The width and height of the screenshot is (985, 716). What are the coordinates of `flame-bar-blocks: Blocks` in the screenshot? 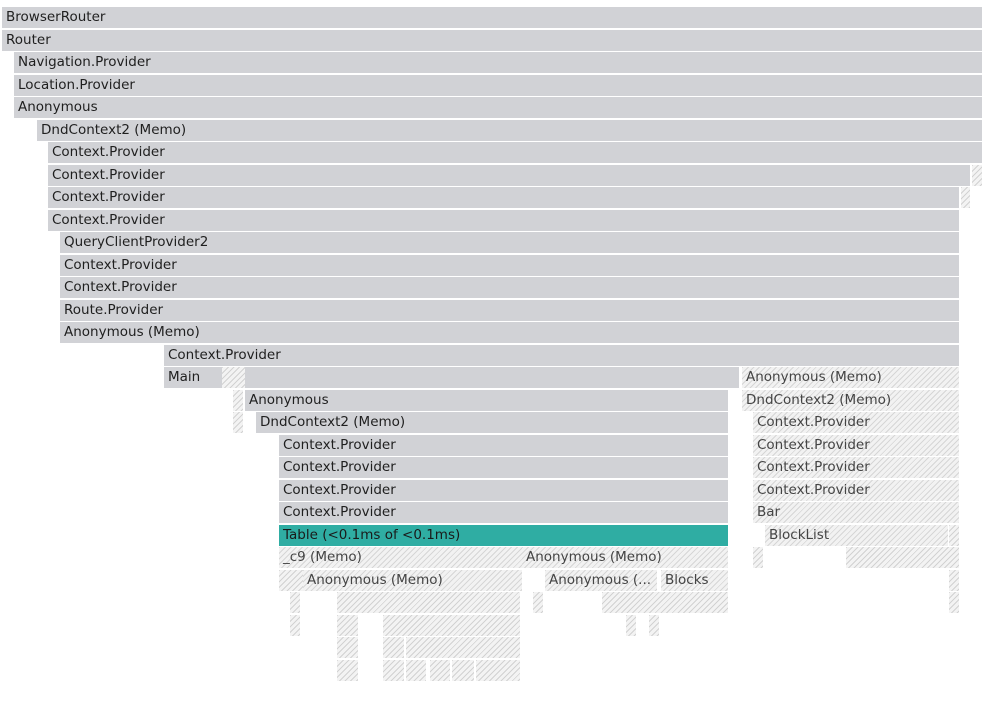 It's located at (694, 580).